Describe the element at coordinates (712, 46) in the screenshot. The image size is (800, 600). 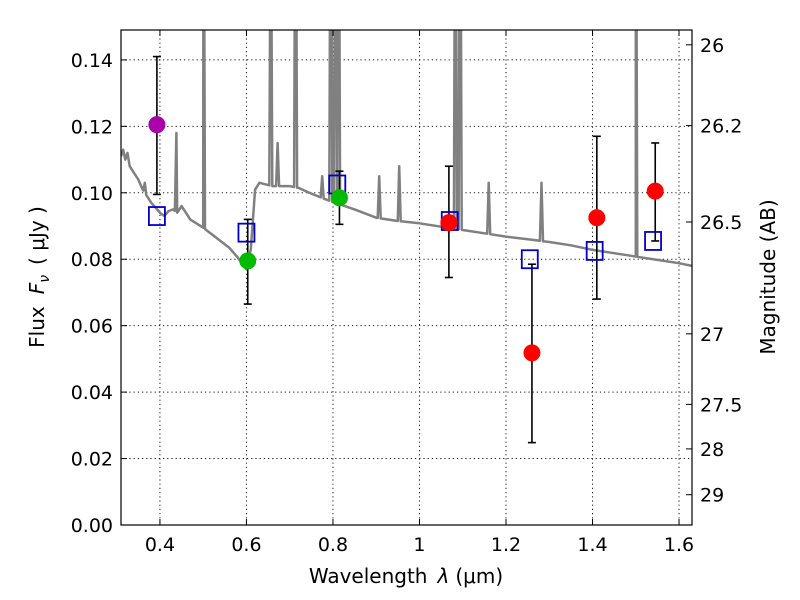
I see `magnitude-tick-label: 26` at that location.